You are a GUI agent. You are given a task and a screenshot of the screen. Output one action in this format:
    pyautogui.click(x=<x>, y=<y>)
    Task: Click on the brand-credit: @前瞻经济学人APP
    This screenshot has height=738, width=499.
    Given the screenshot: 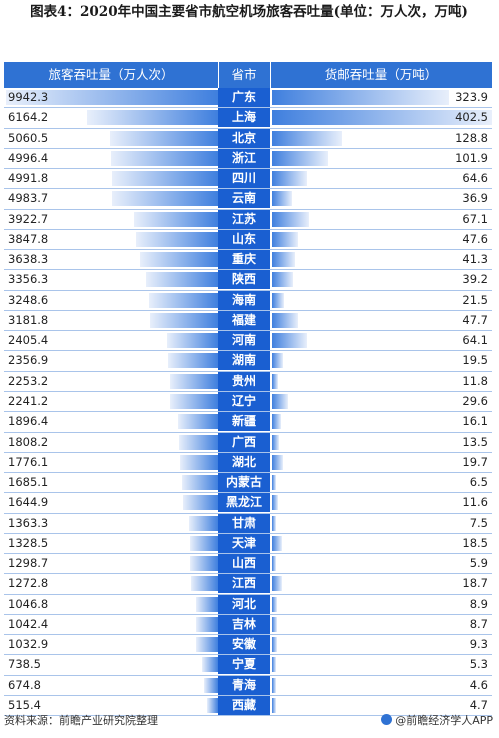 What is the action you would take?
    pyautogui.click(x=437, y=720)
    